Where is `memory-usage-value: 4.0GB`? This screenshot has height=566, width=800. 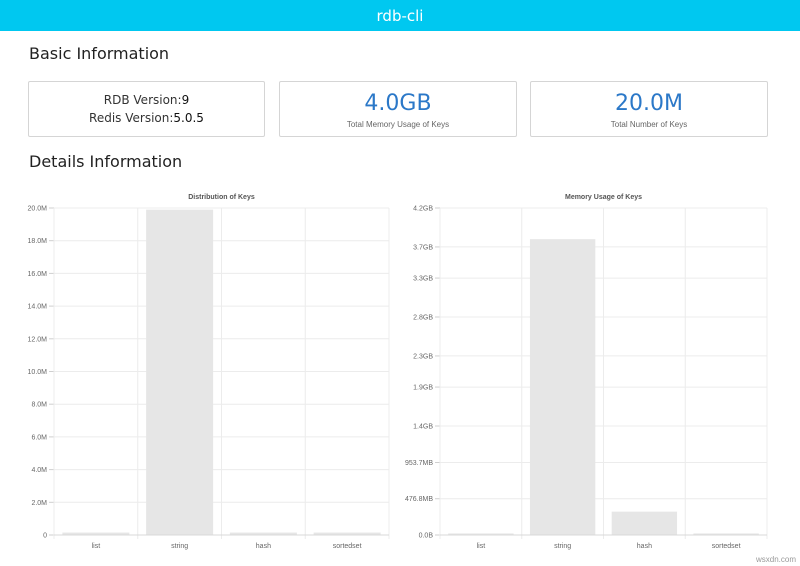 memory-usage-value: 4.0GB is located at coordinates (398, 103).